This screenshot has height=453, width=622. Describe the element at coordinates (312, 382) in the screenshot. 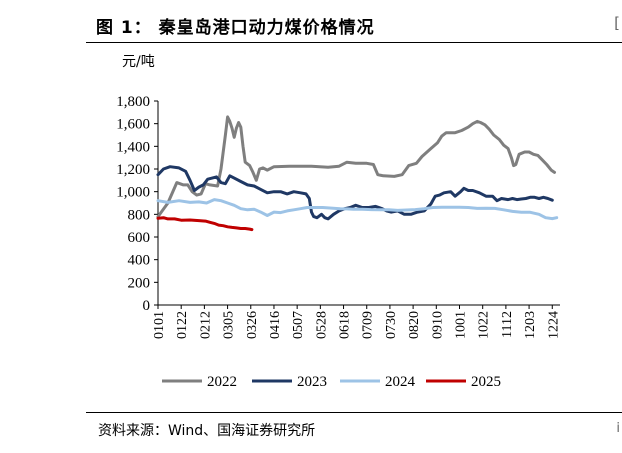

I see `legend-label-2023: 2023` at that location.